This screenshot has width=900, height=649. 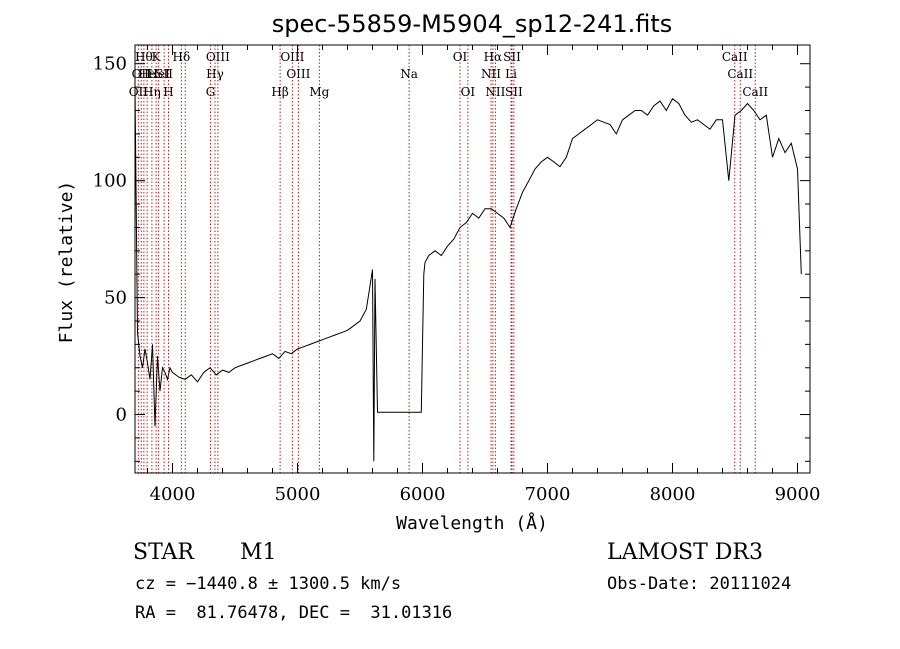 What do you see at coordinates (268, 584) in the screenshot?
I see `redshift-text: cz = −1440.8 ± 1300.5 km/s` at bounding box center [268, 584].